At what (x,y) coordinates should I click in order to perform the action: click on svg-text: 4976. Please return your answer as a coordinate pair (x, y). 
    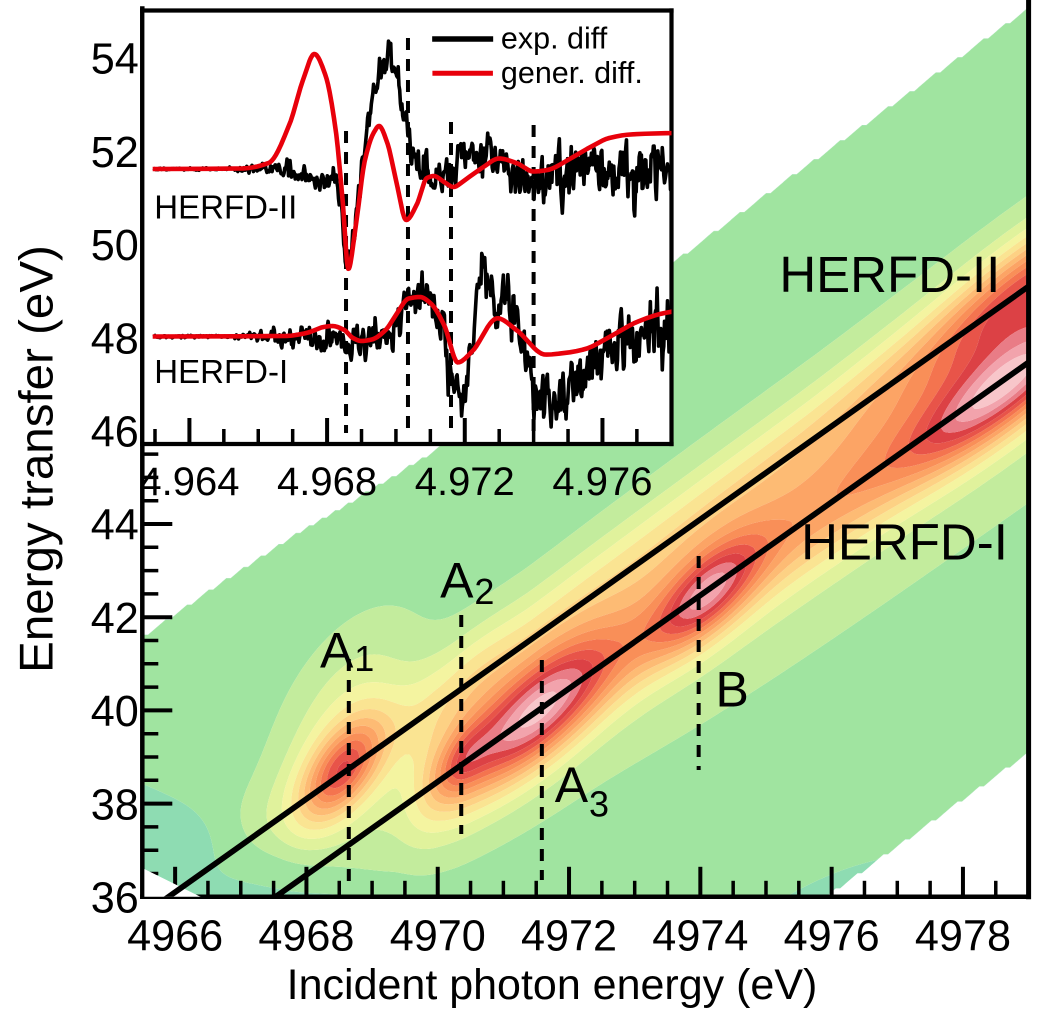
    Looking at the image, I should click on (832, 936).